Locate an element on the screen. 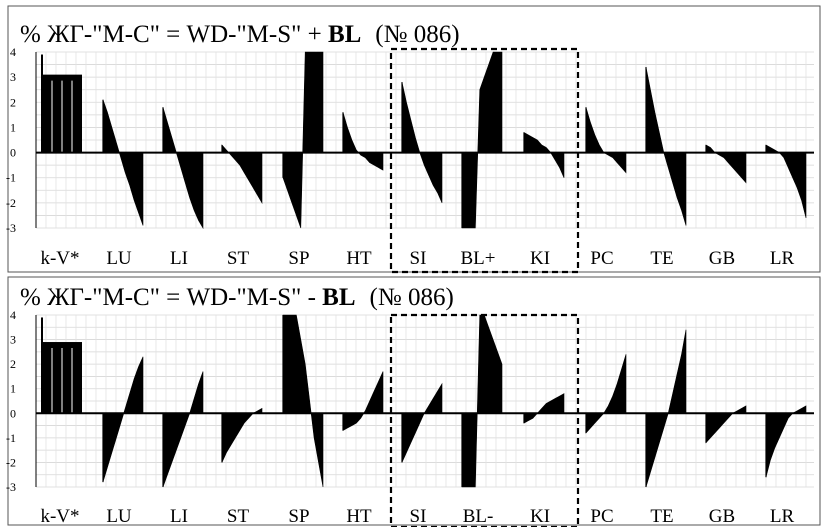 The height and width of the screenshot is (532, 824). series-area-TE is located at coordinates (666, 146).